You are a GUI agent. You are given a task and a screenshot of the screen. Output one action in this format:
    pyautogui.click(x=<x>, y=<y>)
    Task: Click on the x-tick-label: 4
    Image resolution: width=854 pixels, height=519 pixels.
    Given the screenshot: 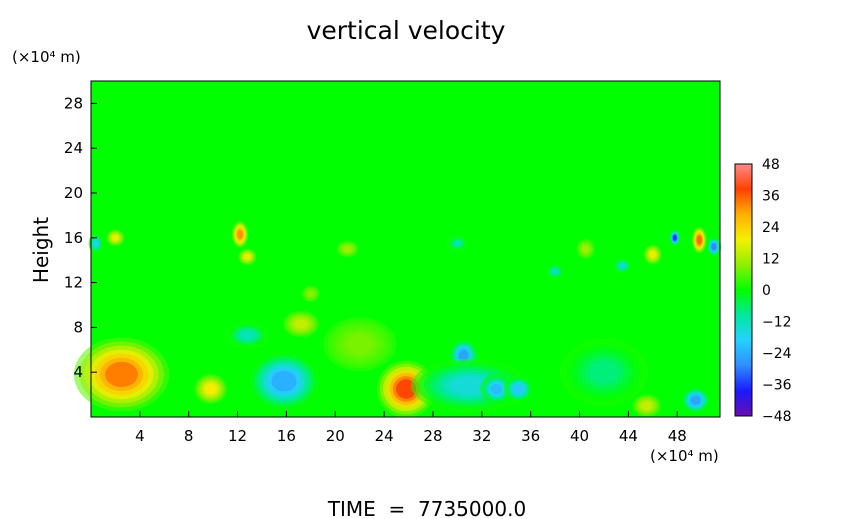 What is the action you would take?
    pyautogui.click(x=140, y=436)
    